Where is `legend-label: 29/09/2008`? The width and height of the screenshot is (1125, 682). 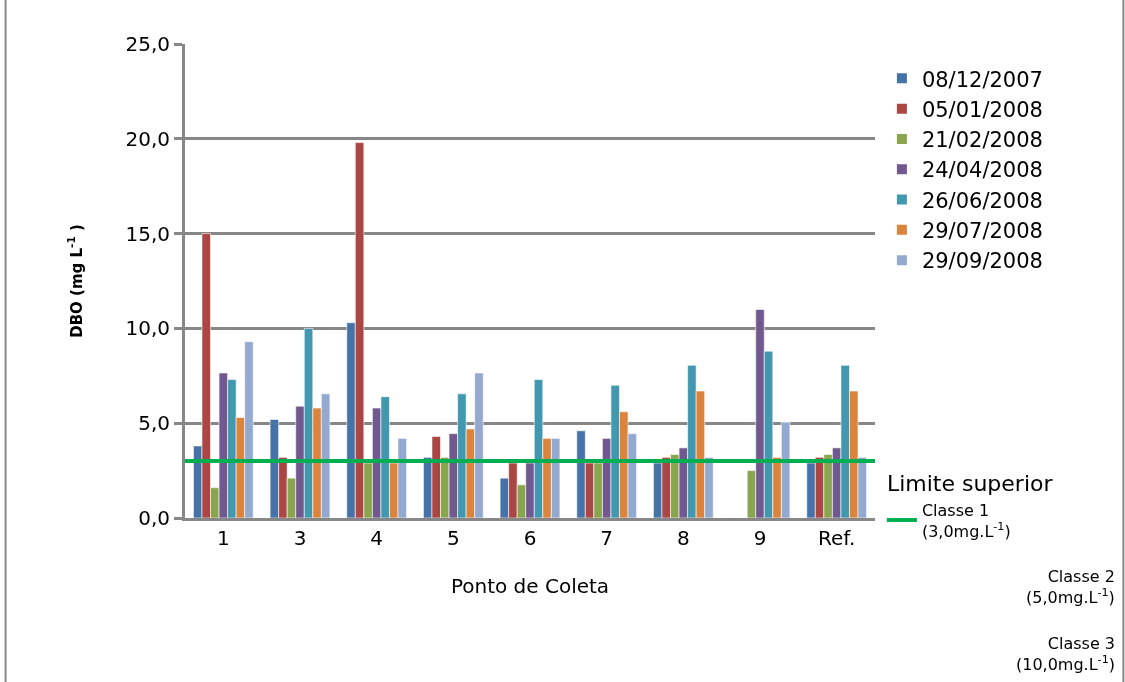 legend-label: 29/09/2008 is located at coordinates (982, 261).